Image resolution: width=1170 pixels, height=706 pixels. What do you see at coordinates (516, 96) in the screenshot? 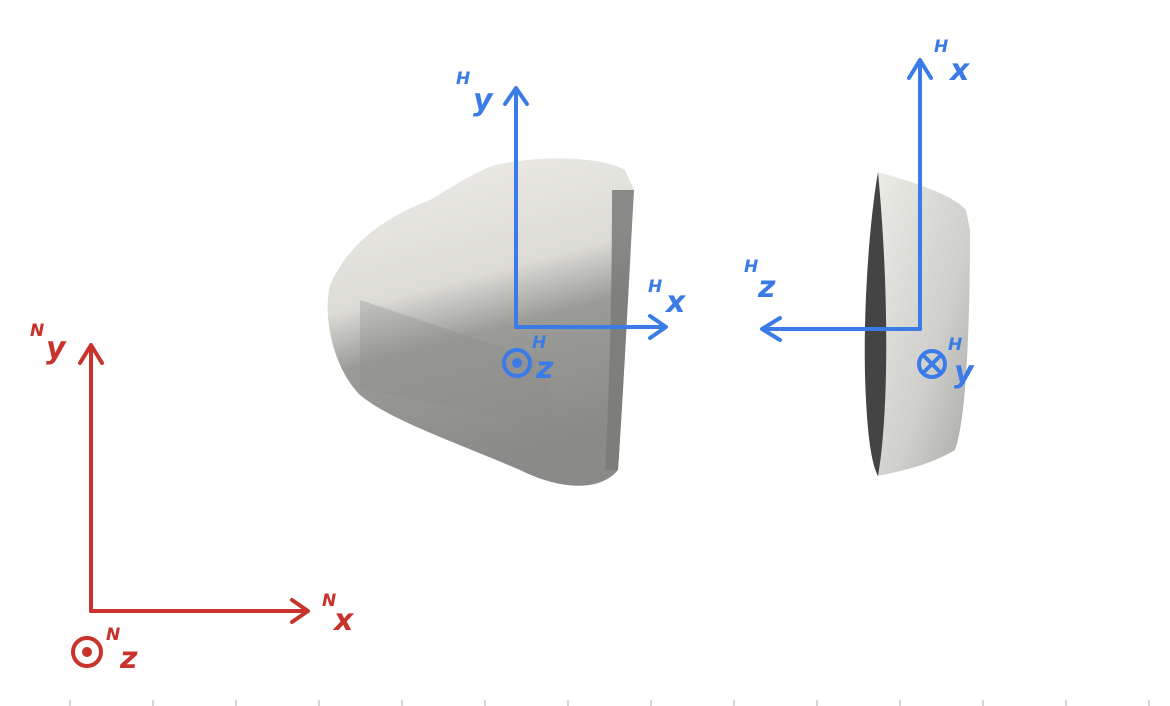
I see `front-y-axis-arrowhead` at bounding box center [516, 96].